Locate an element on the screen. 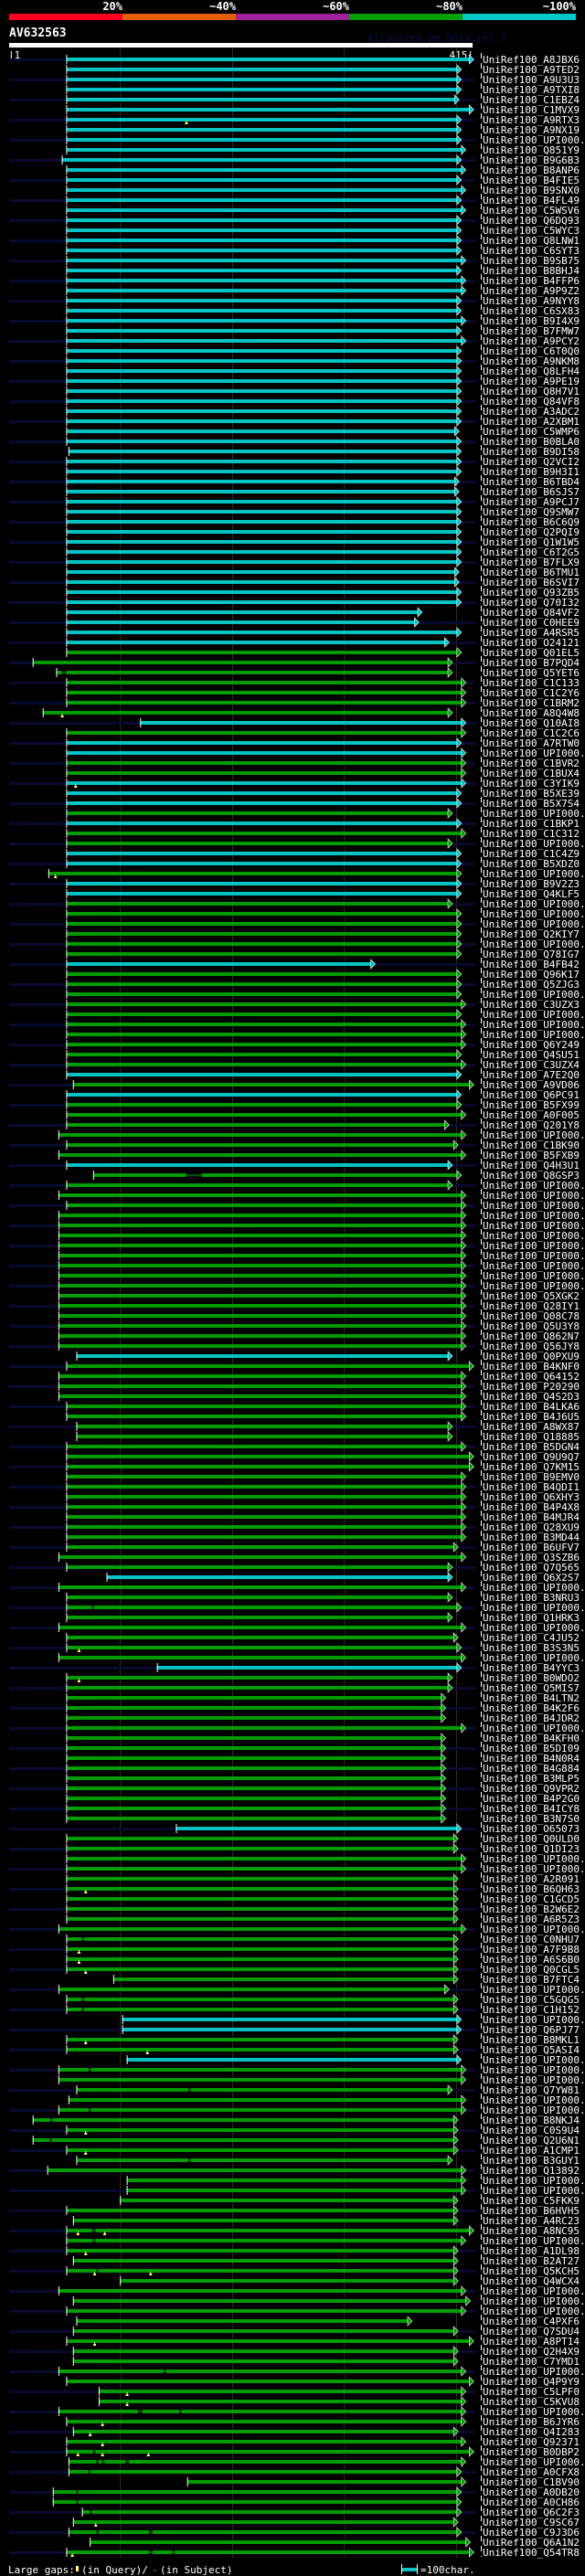  hit-row: UniRef100_B6TBD4 is located at coordinates (295, 482).